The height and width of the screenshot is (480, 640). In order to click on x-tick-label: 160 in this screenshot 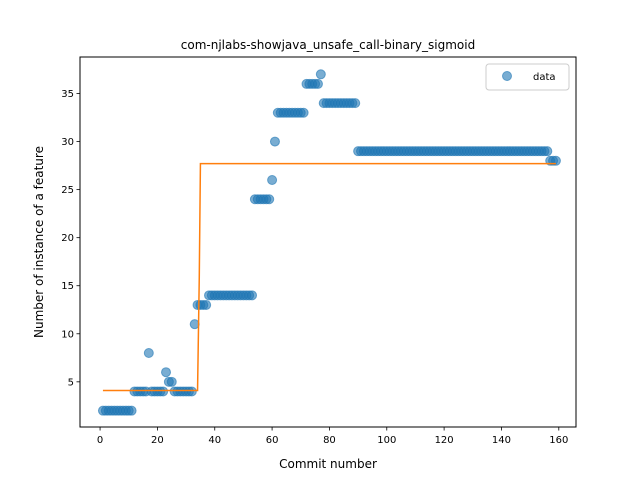, I will do `click(558, 440)`.